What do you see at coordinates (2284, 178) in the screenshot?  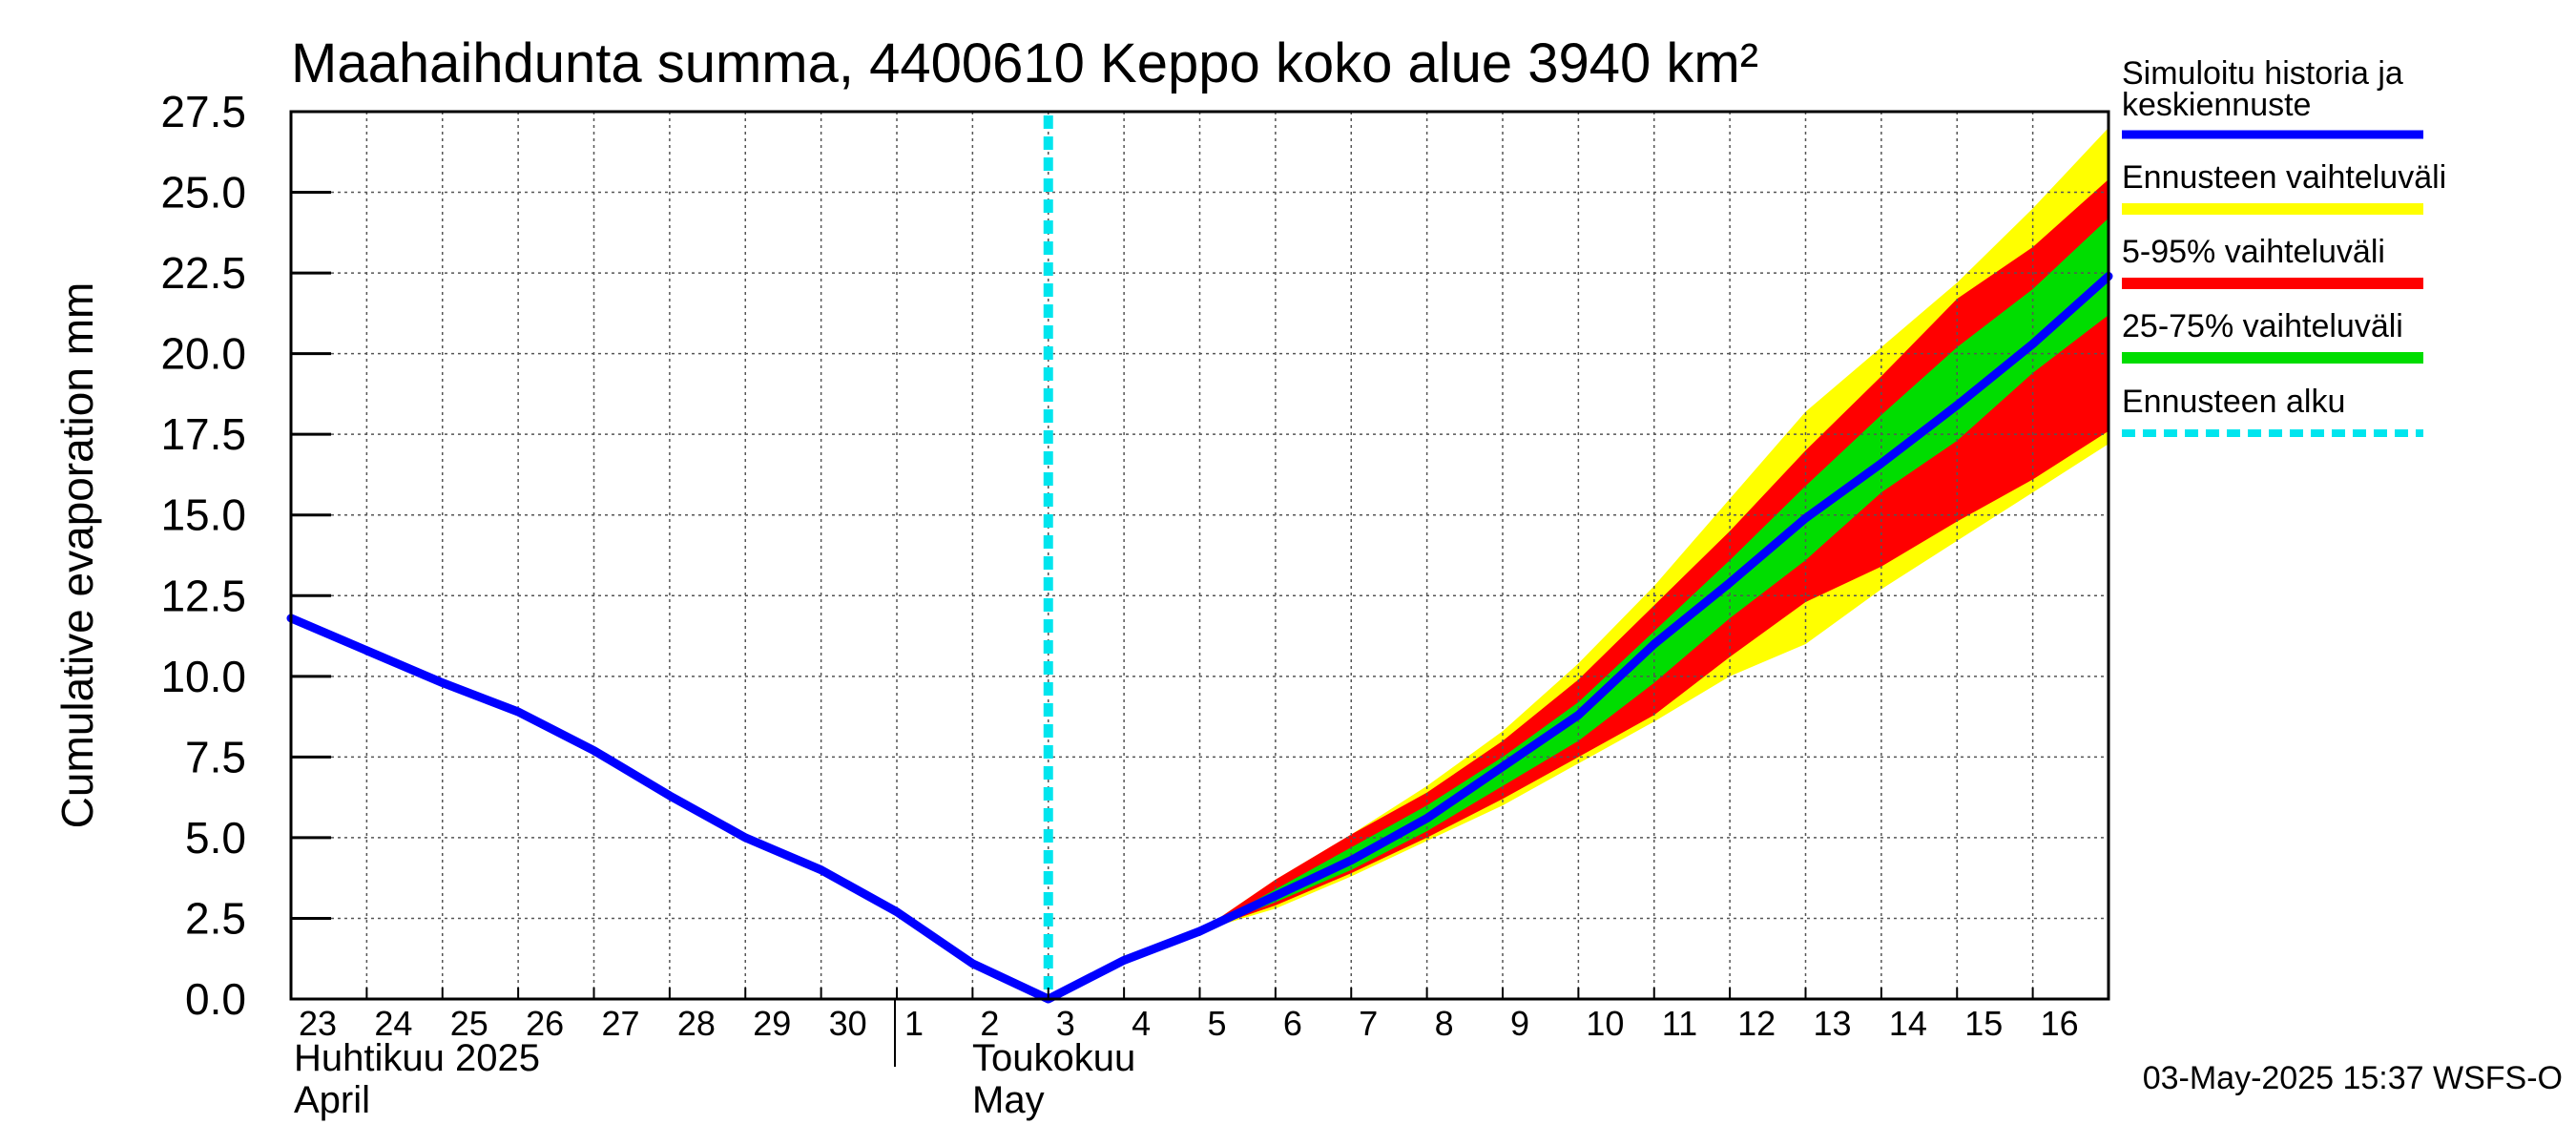 I see `legend-label-1: Ennusteen vaihteluväli` at bounding box center [2284, 178].